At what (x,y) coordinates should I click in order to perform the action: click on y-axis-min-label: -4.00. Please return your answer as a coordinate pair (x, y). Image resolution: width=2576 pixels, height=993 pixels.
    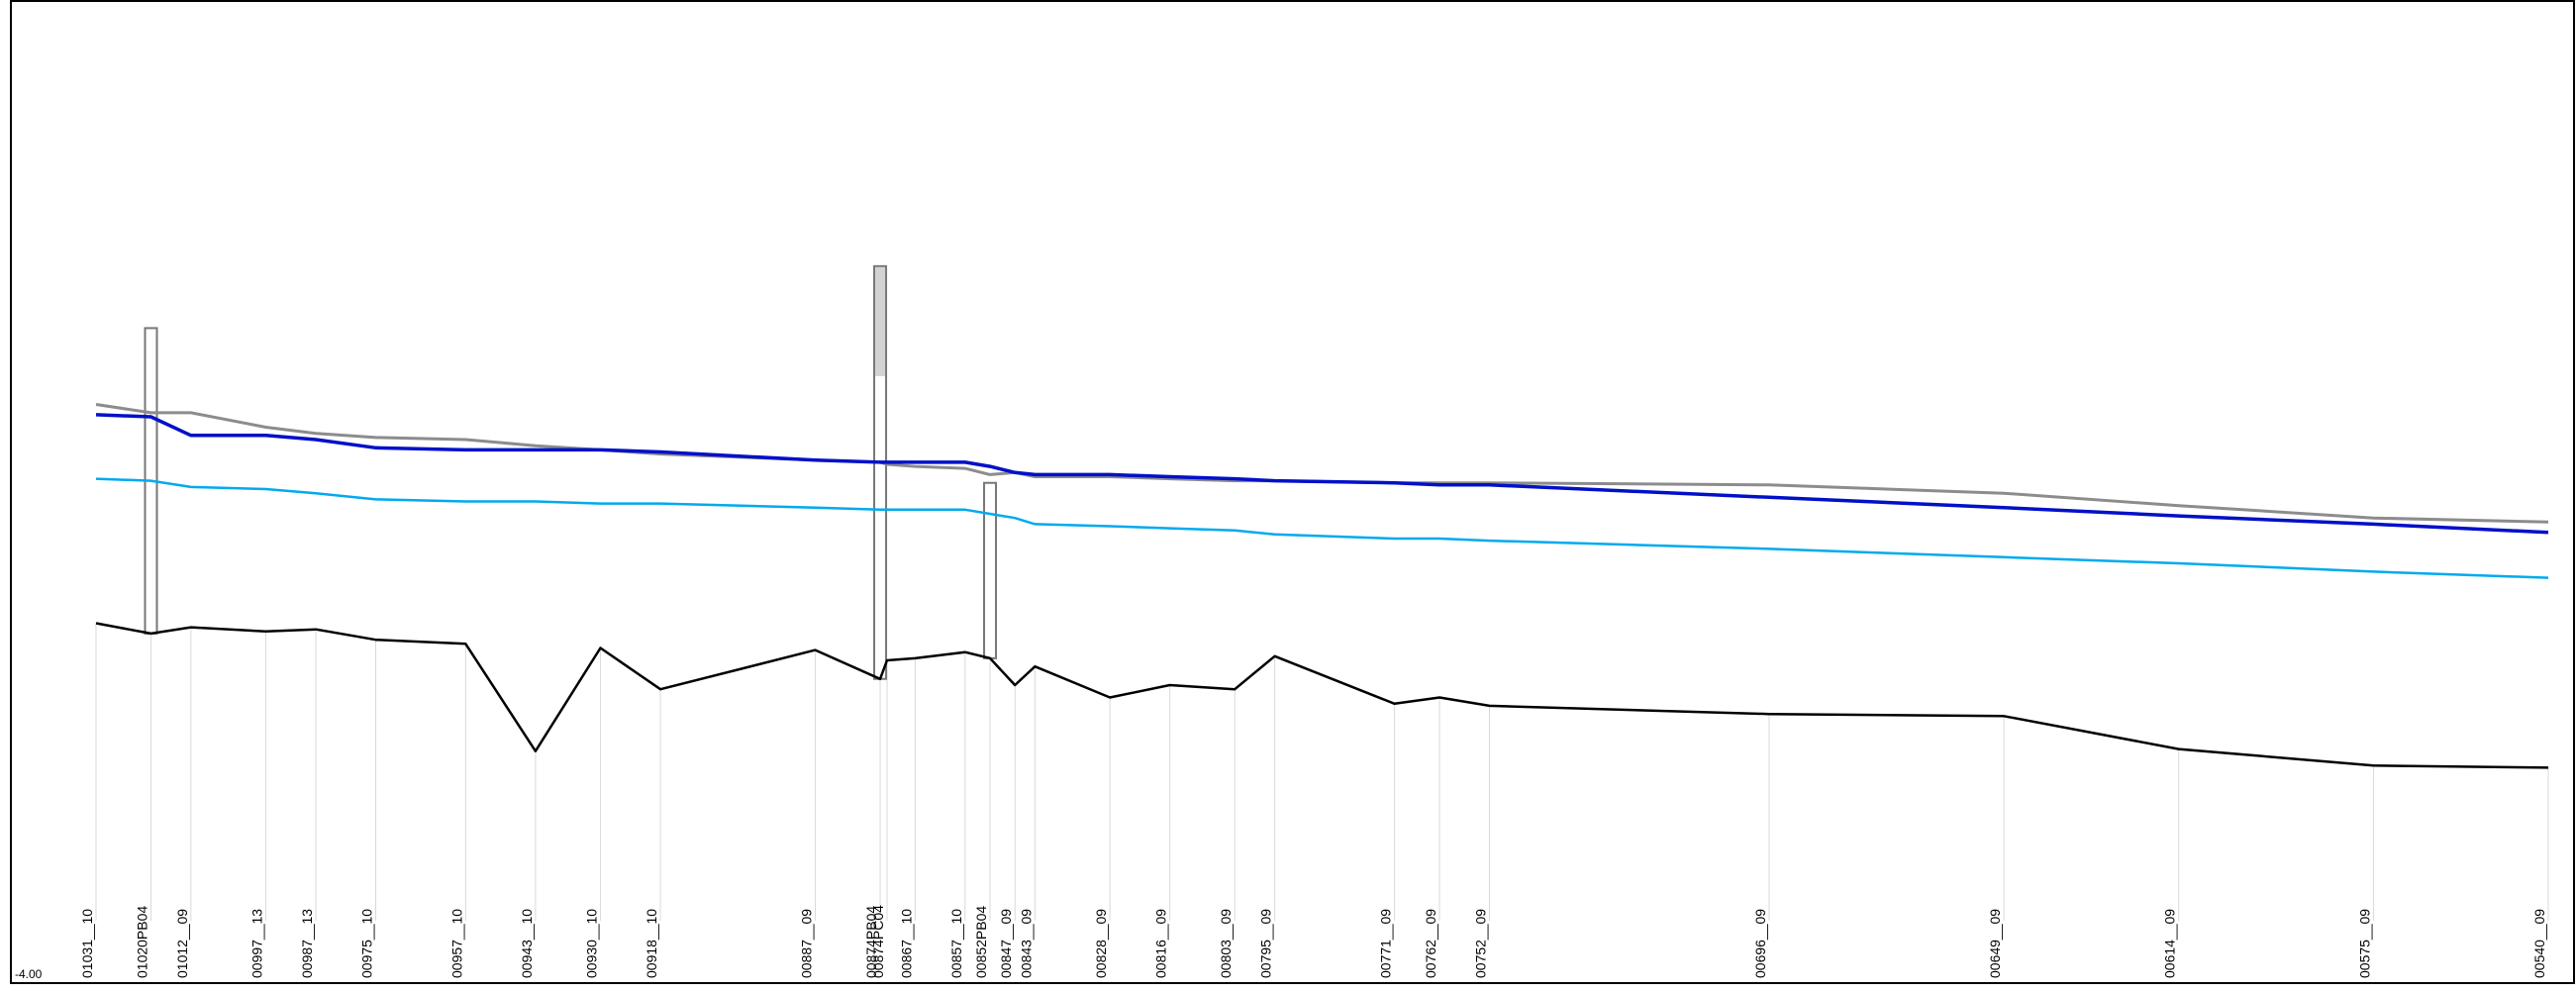
    Looking at the image, I should click on (29, 974).